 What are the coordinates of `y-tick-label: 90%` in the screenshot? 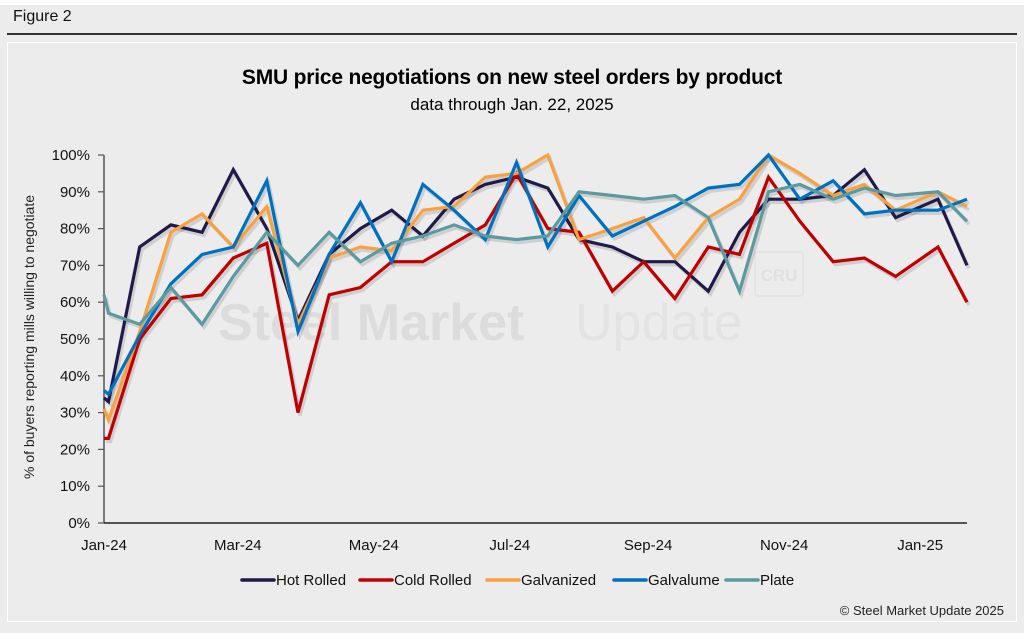 It's located at (75, 192).